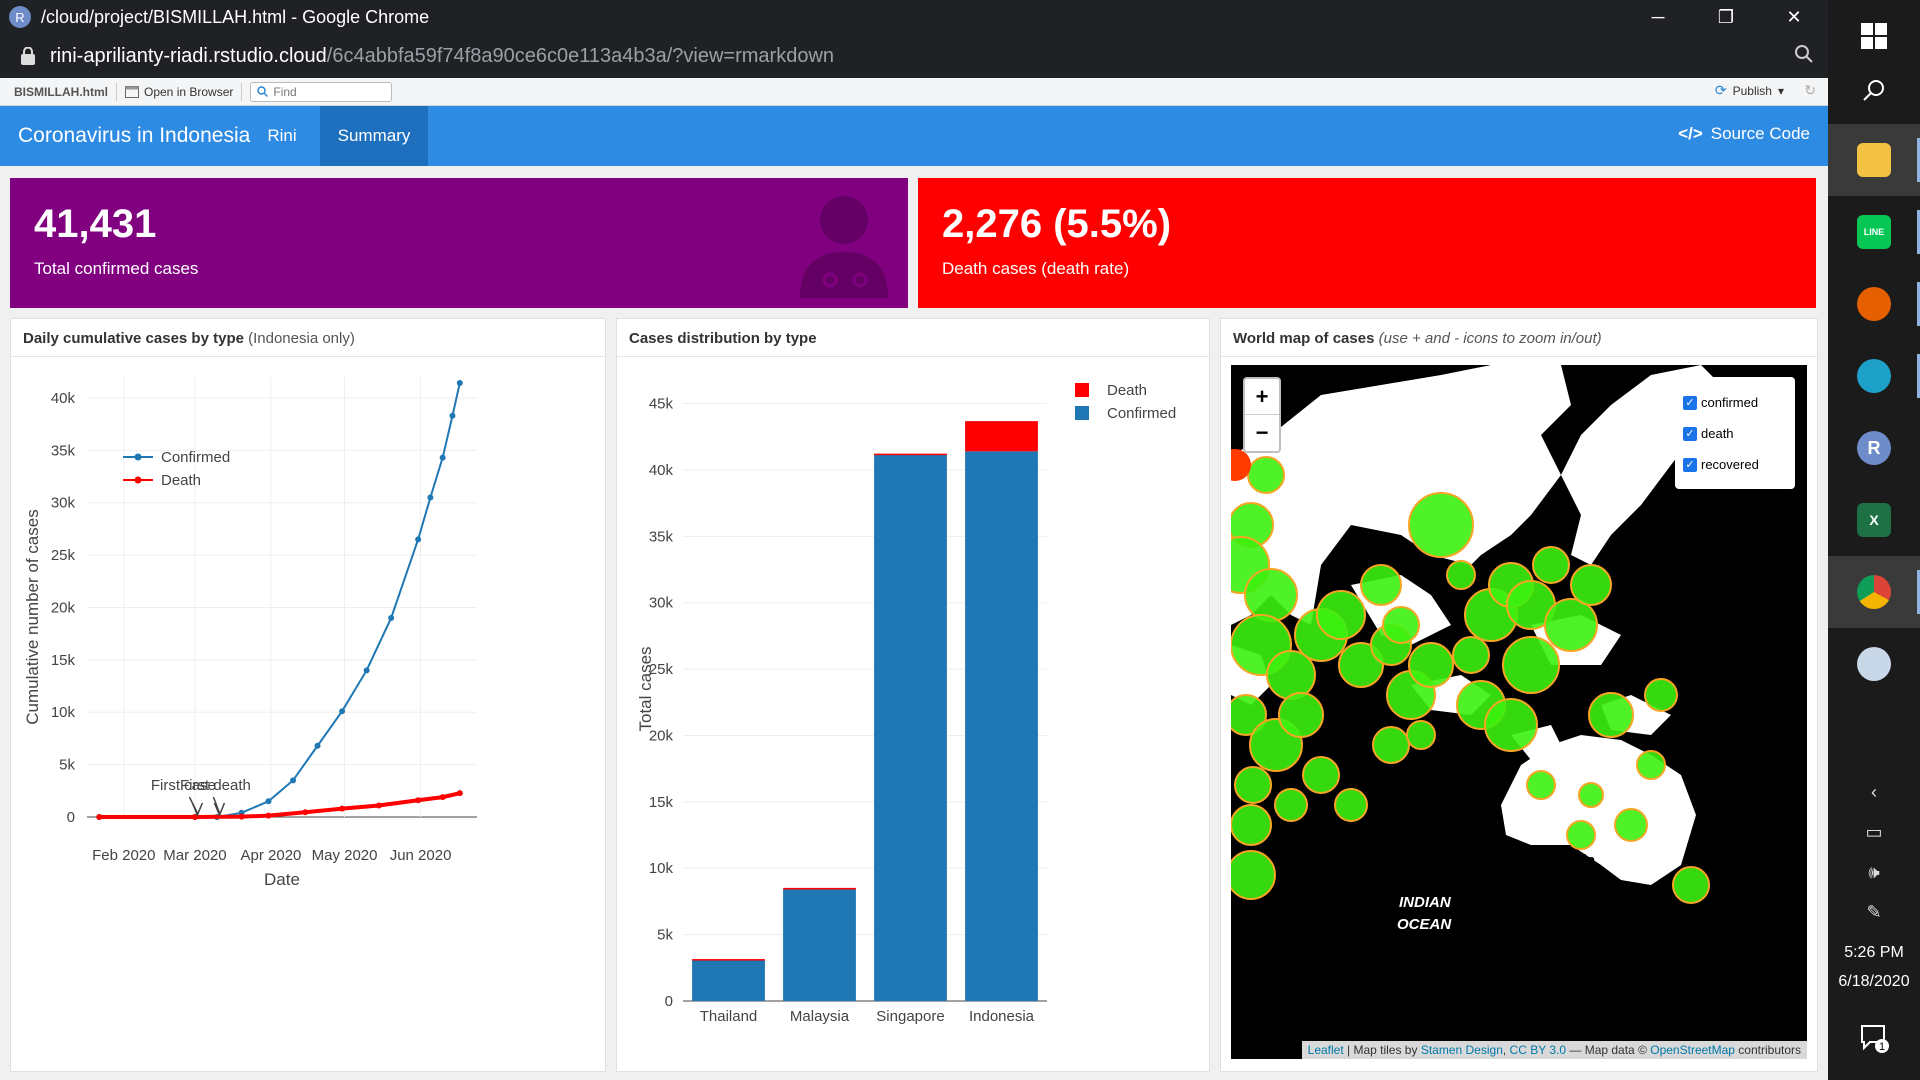 This screenshot has height=1080, width=1920. Describe the element at coordinates (1262, 397) in the screenshot. I see `zoom-in-button: +` at that location.